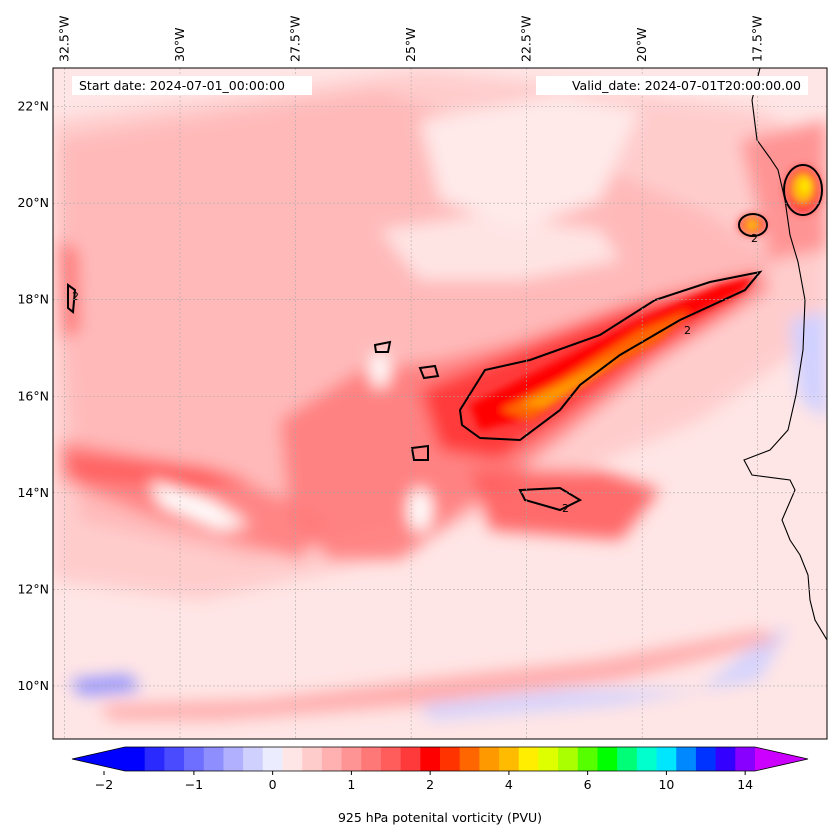  I want to click on longitude-labels: 32.5°W 30°W 27.5°W 25°W 22.5°W 20°W 17.5°W, so click(411, 39).